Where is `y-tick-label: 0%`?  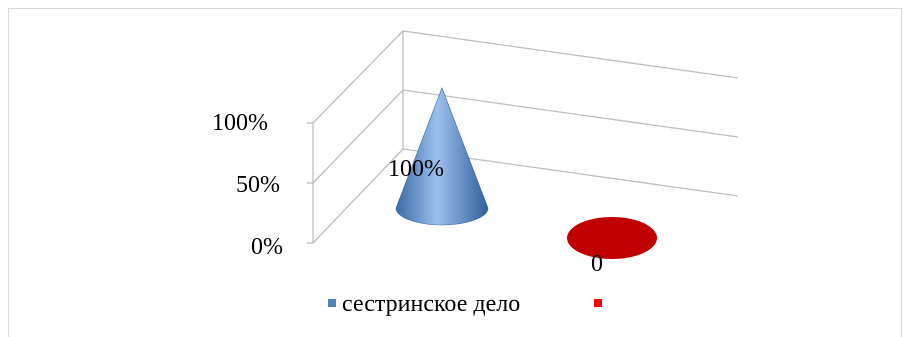
y-tick-label: 0% is located at coordinates (267, 247).